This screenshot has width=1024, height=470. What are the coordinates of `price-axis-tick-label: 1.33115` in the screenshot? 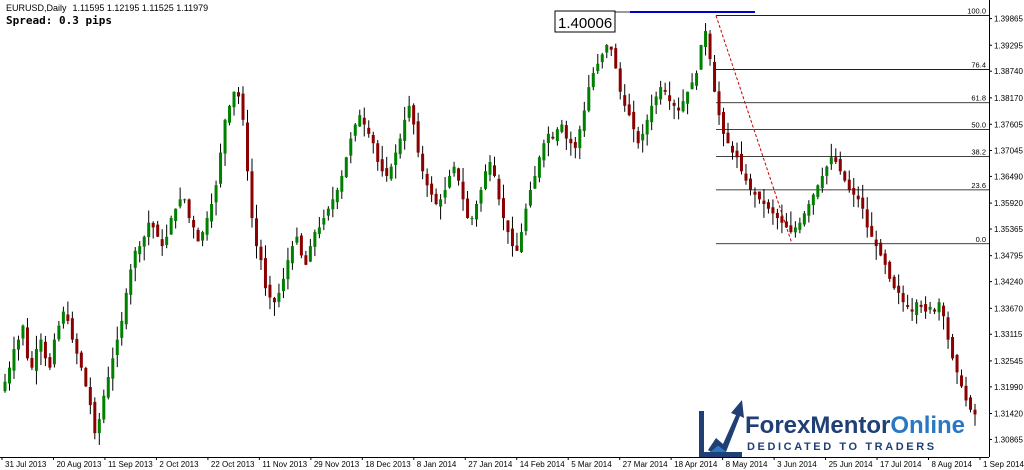 It's located at (1008, 334).